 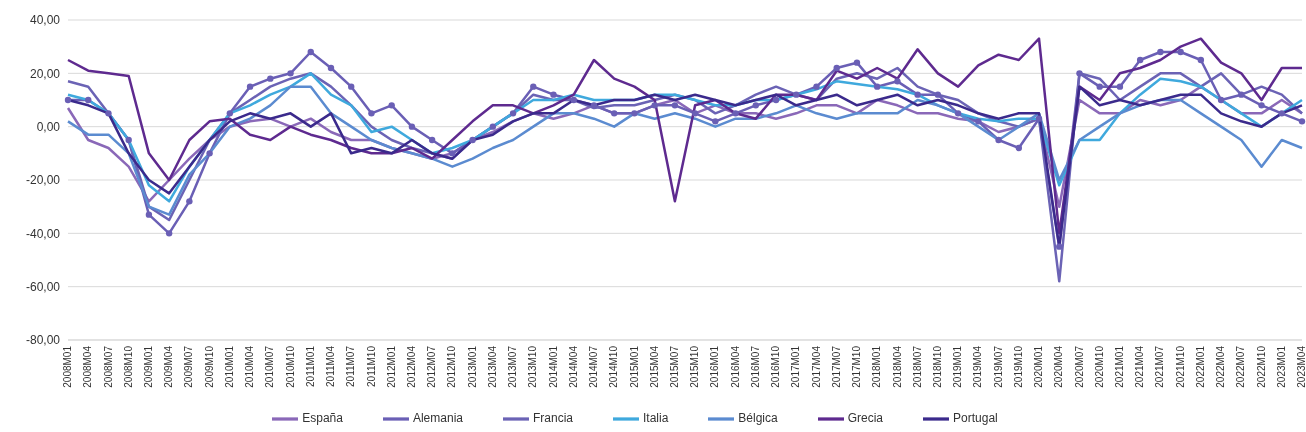 I want to click on x-tick-label: 2014M04, so click(x=573, y=366).